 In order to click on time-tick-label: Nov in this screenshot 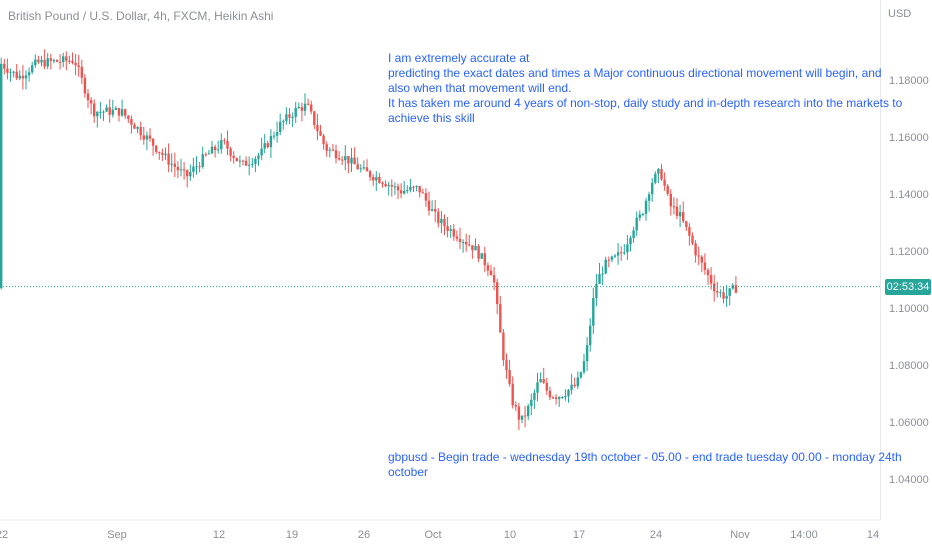, I will do `click(740, 535)`.